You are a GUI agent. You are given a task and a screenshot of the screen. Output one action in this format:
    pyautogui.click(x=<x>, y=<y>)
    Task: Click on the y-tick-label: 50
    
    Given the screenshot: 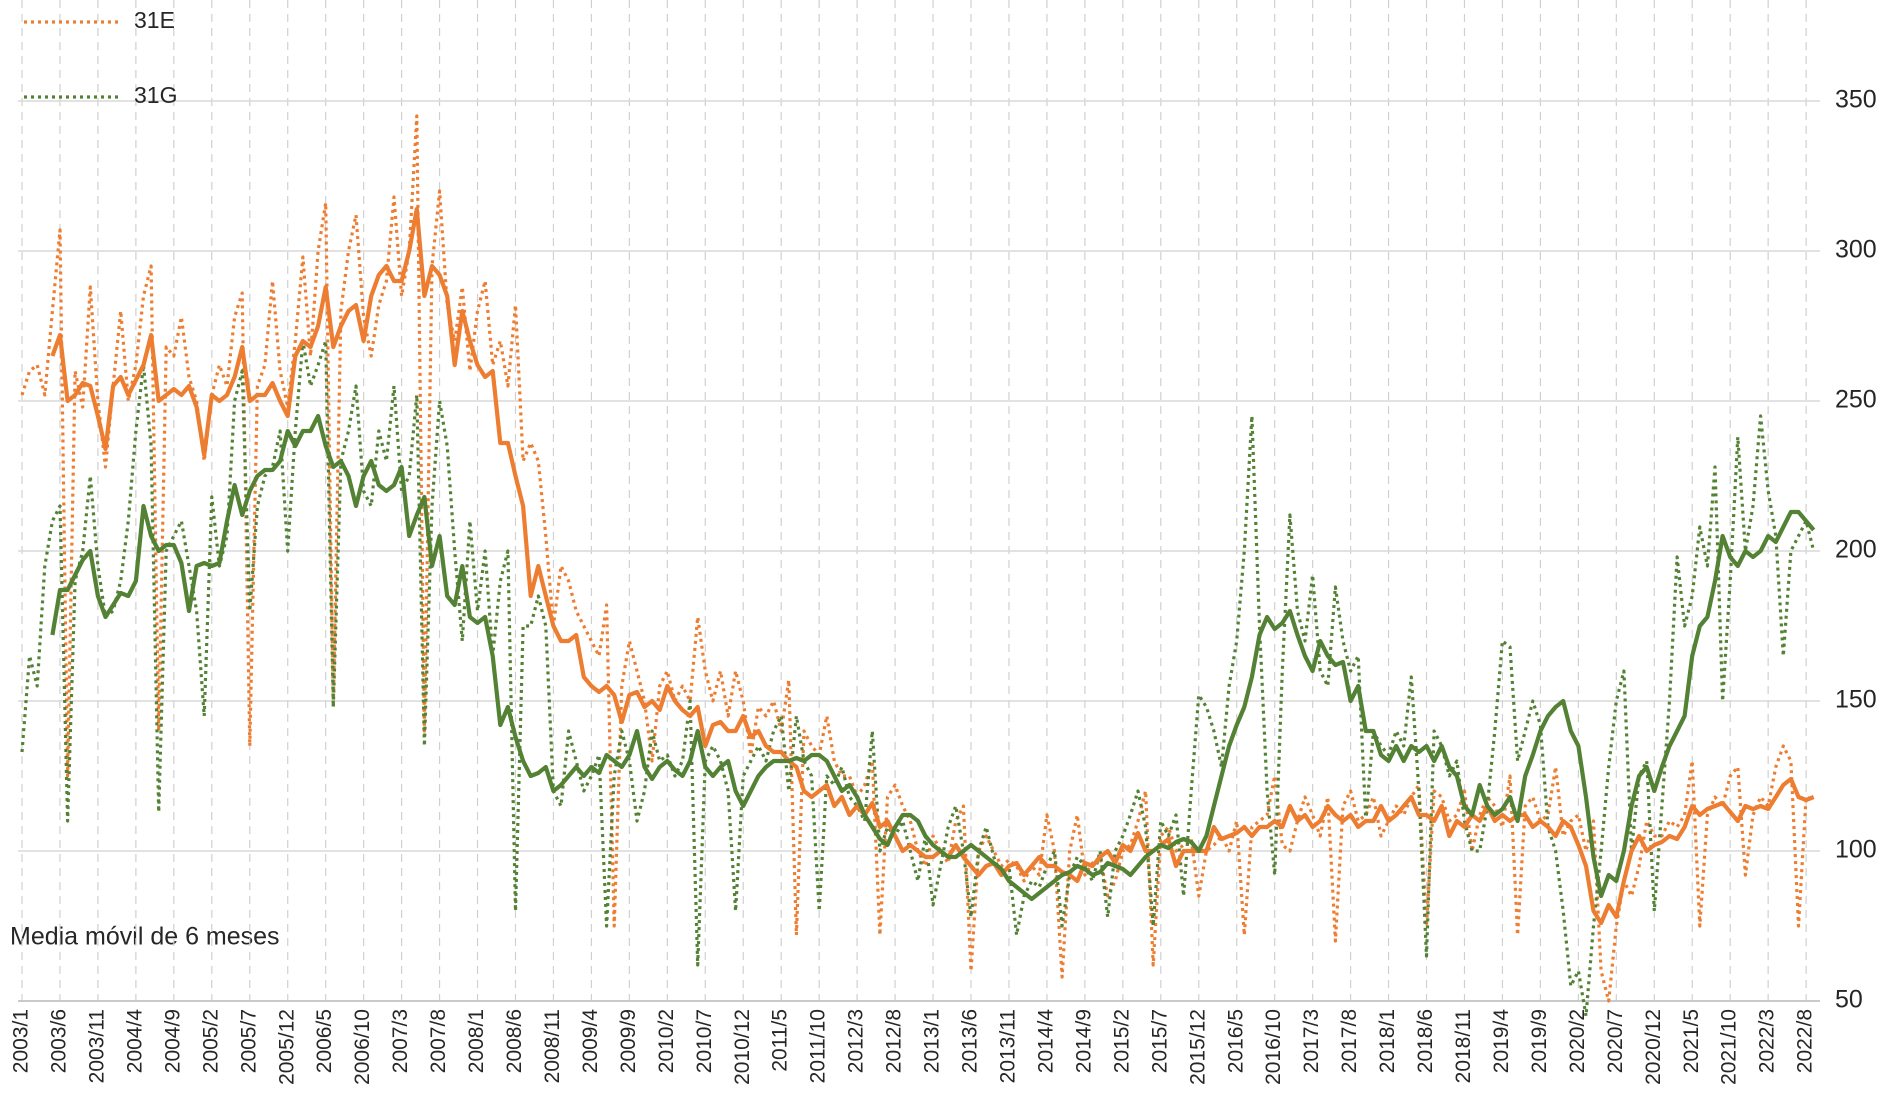 What is the action you would take?
    pyautogui.click(x=1849, y=1000)
    